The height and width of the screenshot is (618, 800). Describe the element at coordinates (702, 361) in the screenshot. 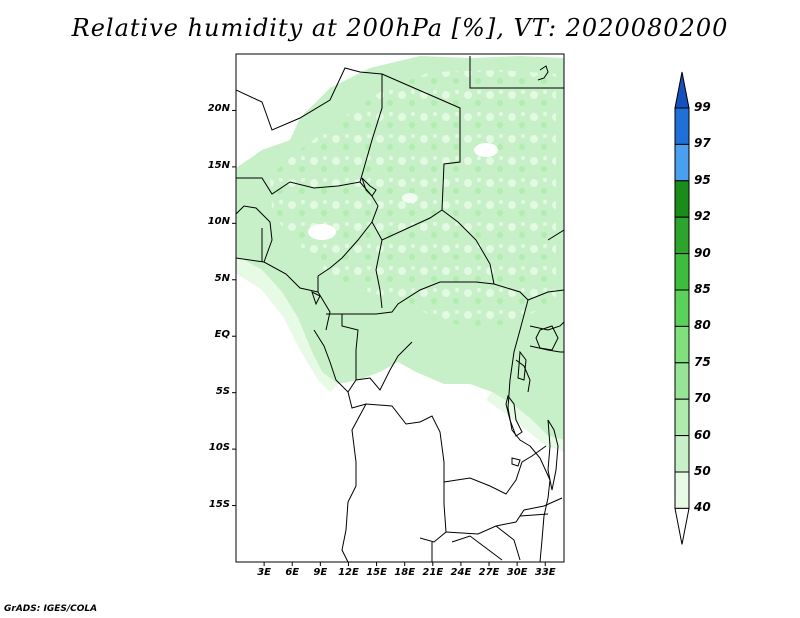

I see `colorbar-level-label: 75` at that location.